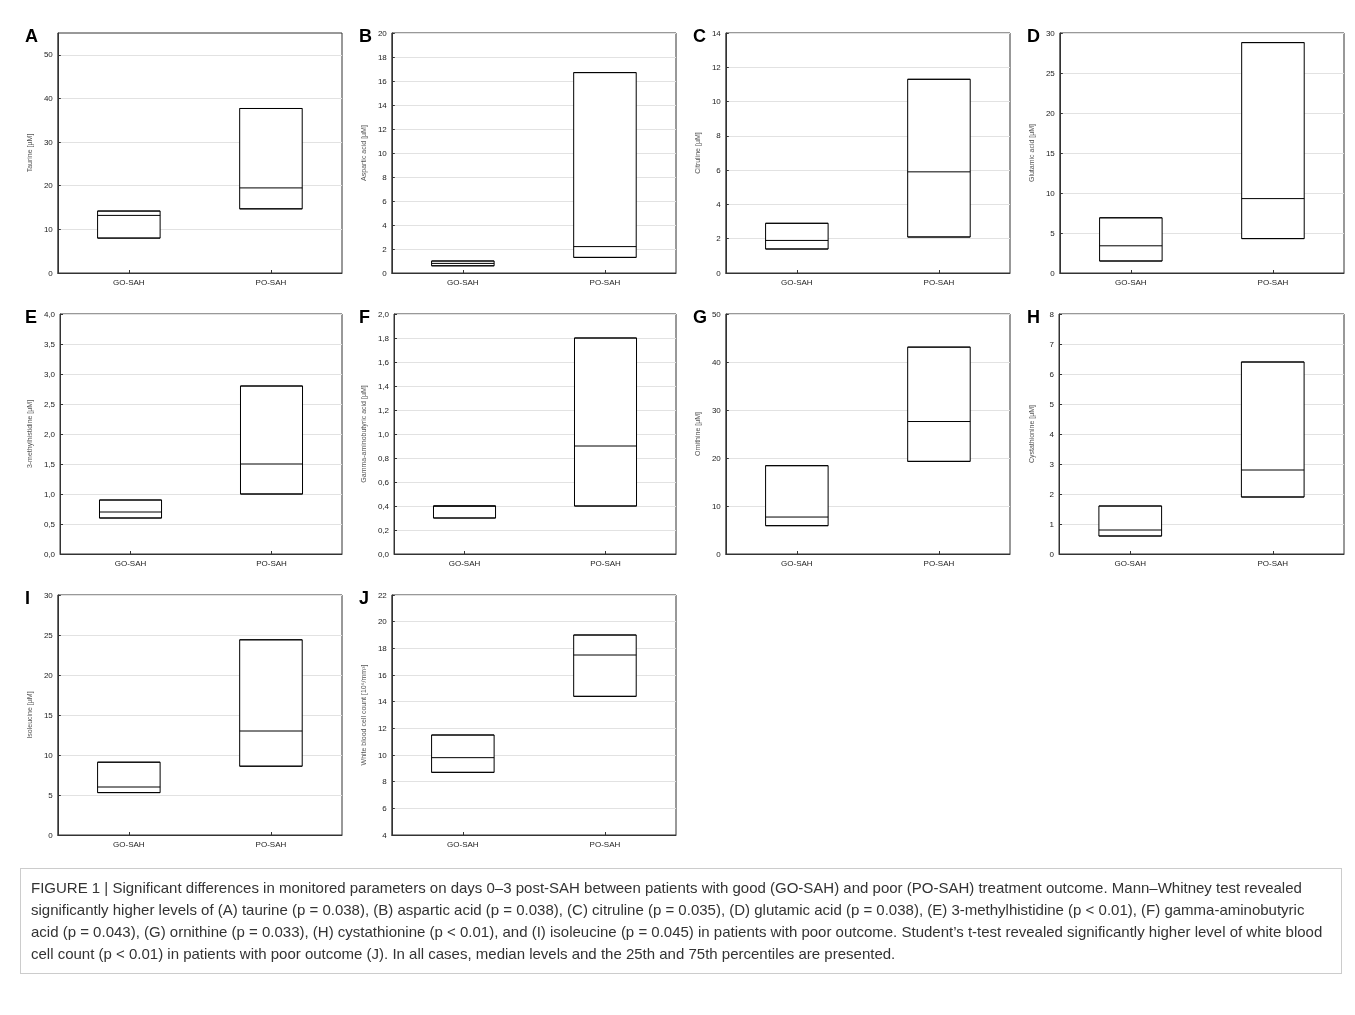  I want to click on y-tick-label: 3,0, so click(49, 374).